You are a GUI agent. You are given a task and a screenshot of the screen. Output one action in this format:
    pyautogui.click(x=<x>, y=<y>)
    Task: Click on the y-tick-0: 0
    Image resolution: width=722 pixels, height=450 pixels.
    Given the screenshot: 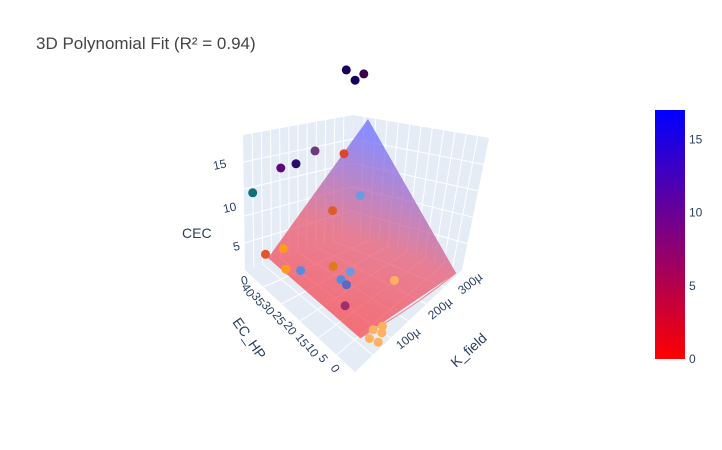 What is the action you would take?
    pyautogui.click(x=335, y=369)
    